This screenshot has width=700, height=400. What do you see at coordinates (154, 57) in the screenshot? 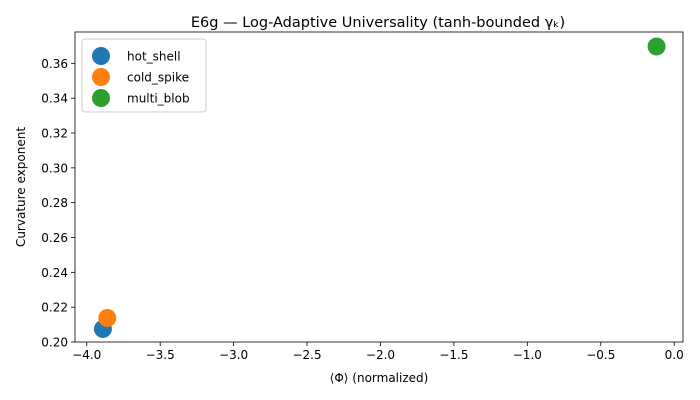
I see `legend-label: hot_shell` at bounding box center [154, 57].